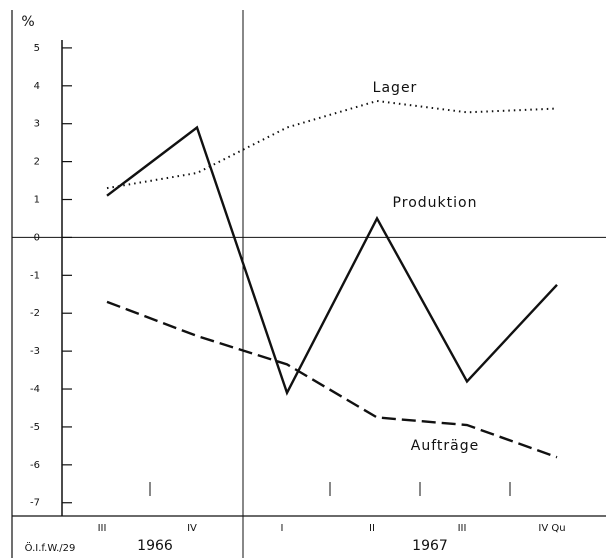  I want to click on y-tick-label: 2, so click(37, 162).